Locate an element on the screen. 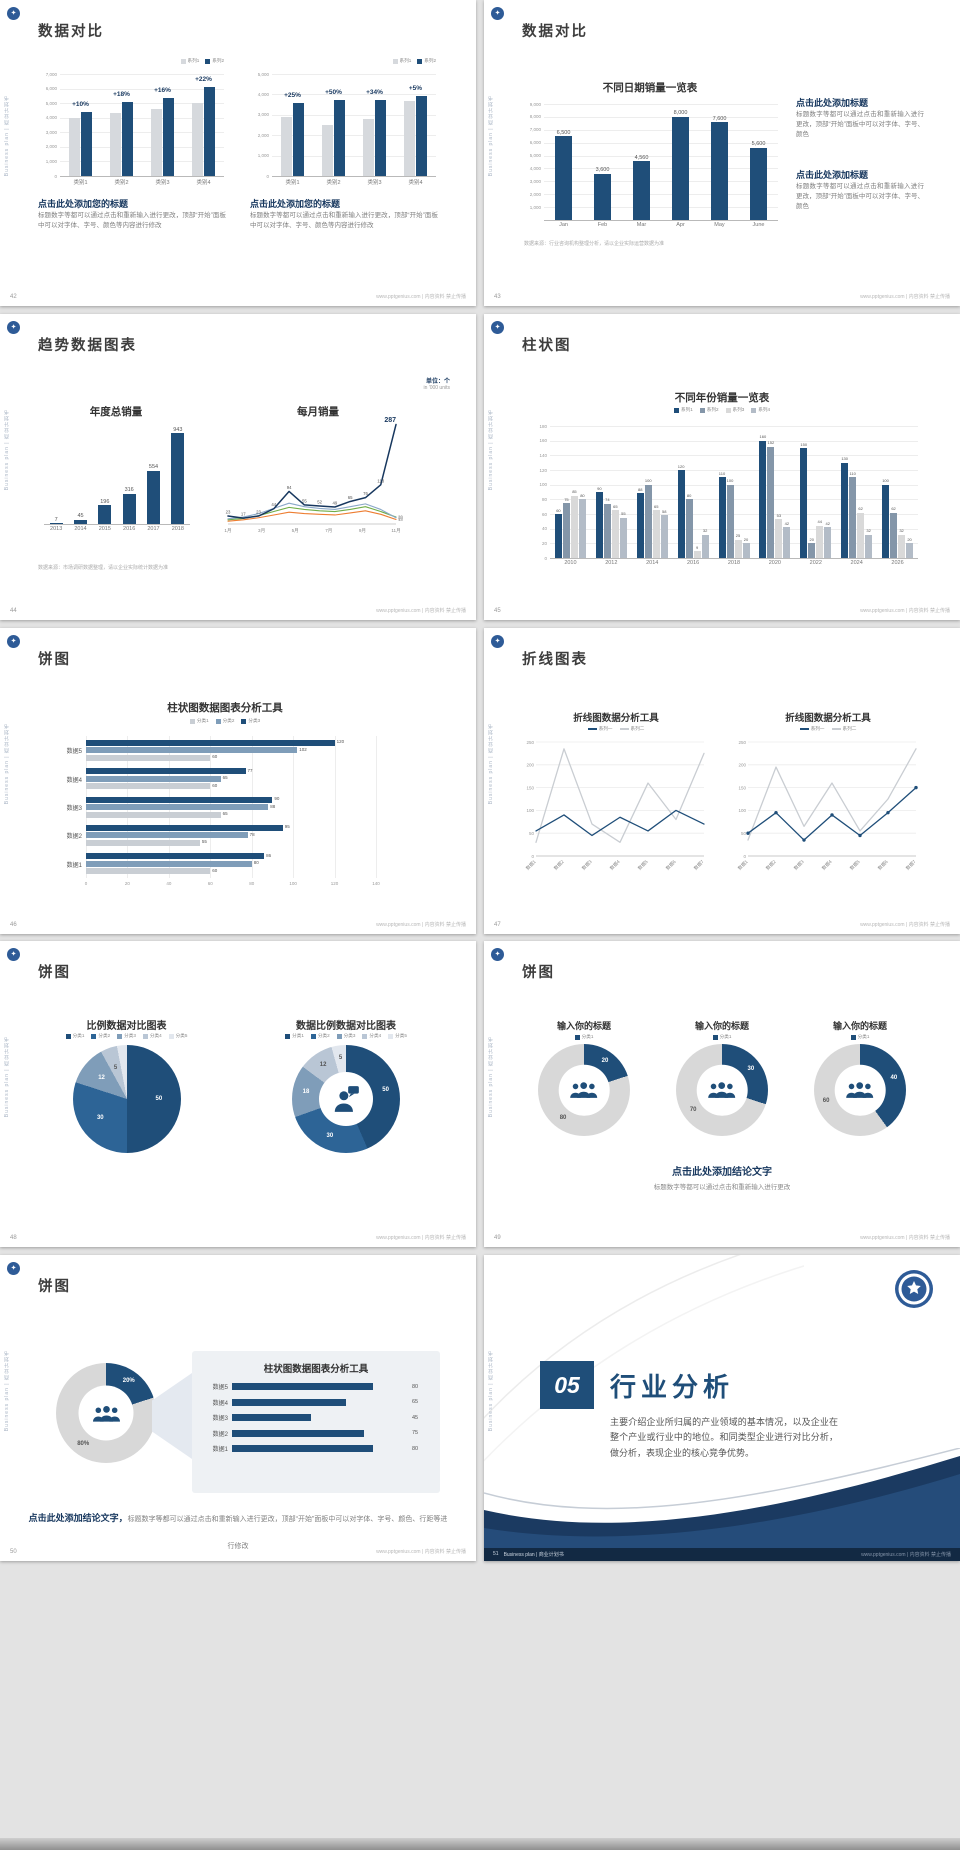 This screenshot has height=1850, width=960. vgline is located at coordinates (294, 807).